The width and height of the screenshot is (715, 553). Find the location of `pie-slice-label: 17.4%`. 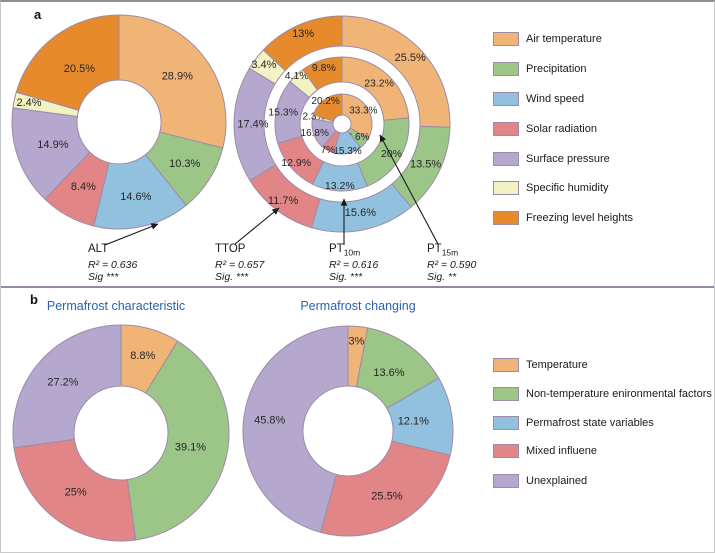

pie-slice-label: 17.4% is located at coordinates (252, 124).